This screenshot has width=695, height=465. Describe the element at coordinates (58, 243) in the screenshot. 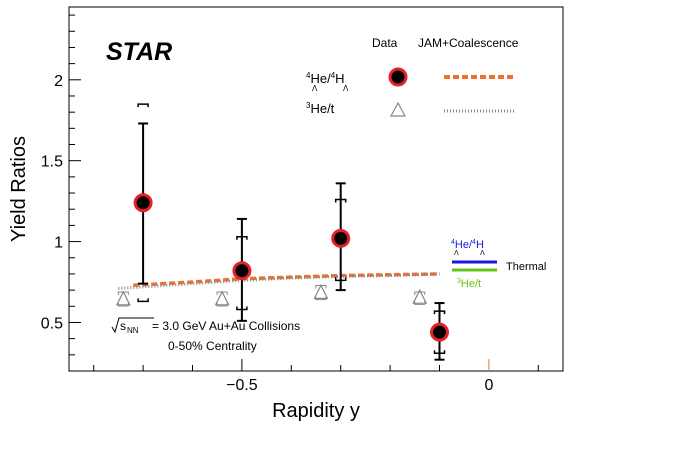

I see `y-tick-label-1: 1` at that location.